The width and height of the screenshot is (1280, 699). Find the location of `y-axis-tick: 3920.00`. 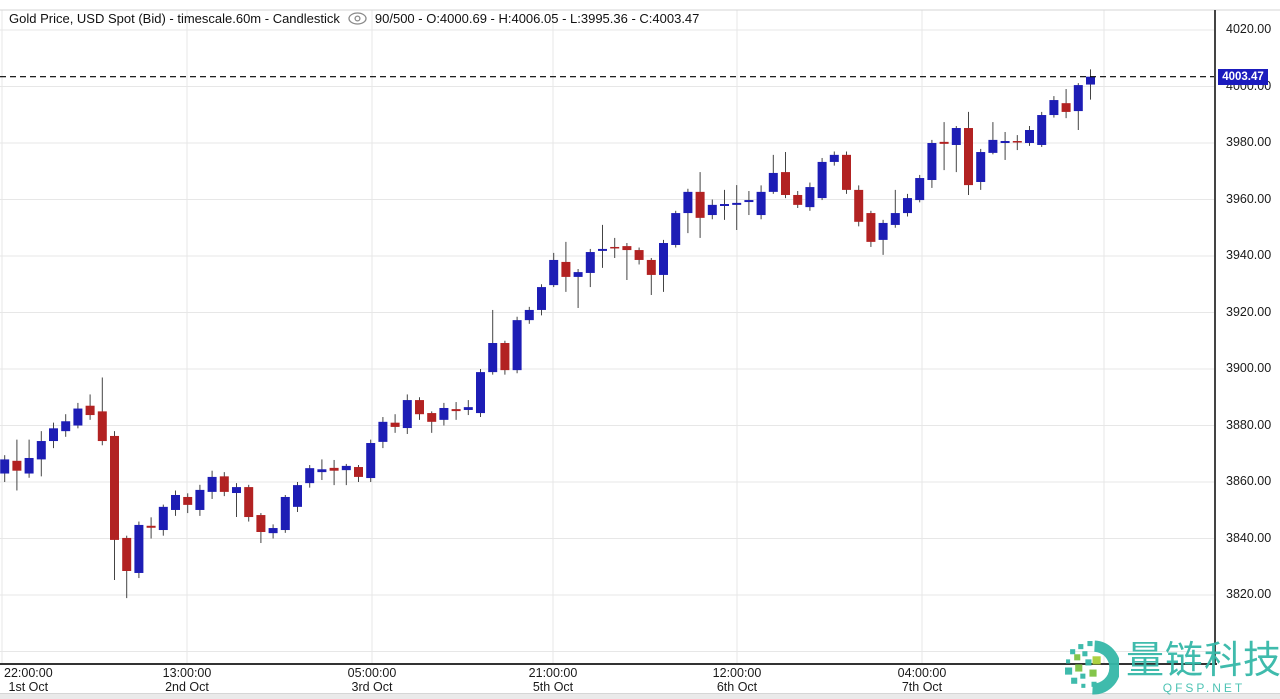

y-axis-tick: 3920.00 is located at coordinates (1249, 311).